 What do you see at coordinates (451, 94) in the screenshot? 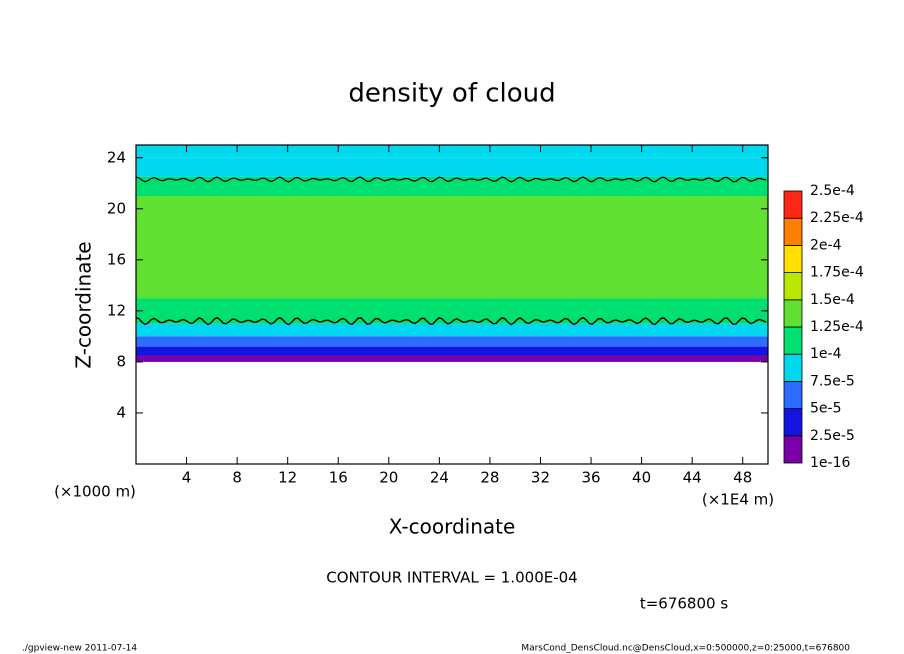
I see `chart-title: density of cloud` at bounding box center [451, 94].